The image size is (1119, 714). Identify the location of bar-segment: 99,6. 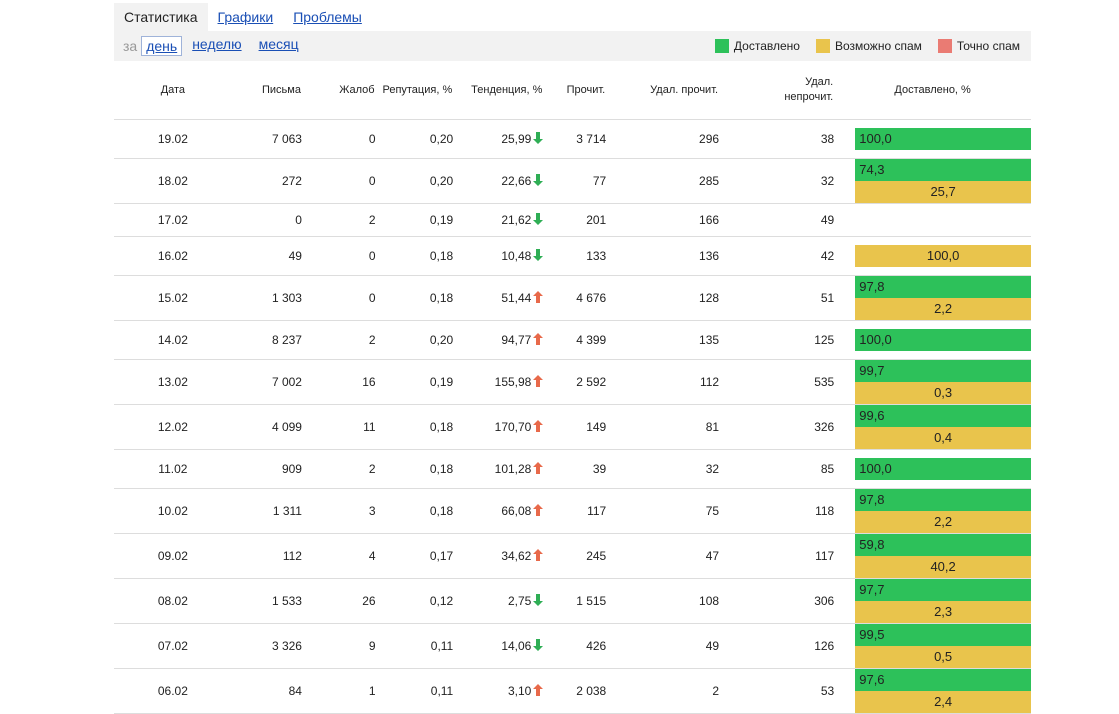
(943, 416).